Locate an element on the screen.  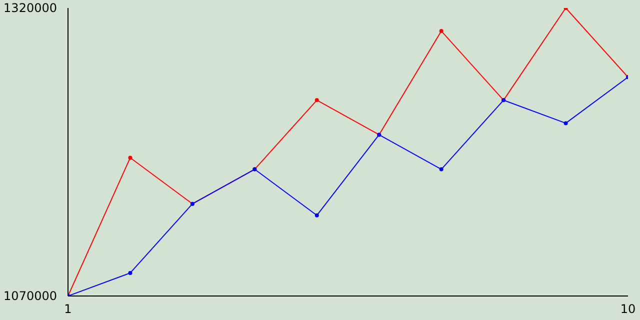
y-tick-label: 1320000 is located at coordinates (30, 8).